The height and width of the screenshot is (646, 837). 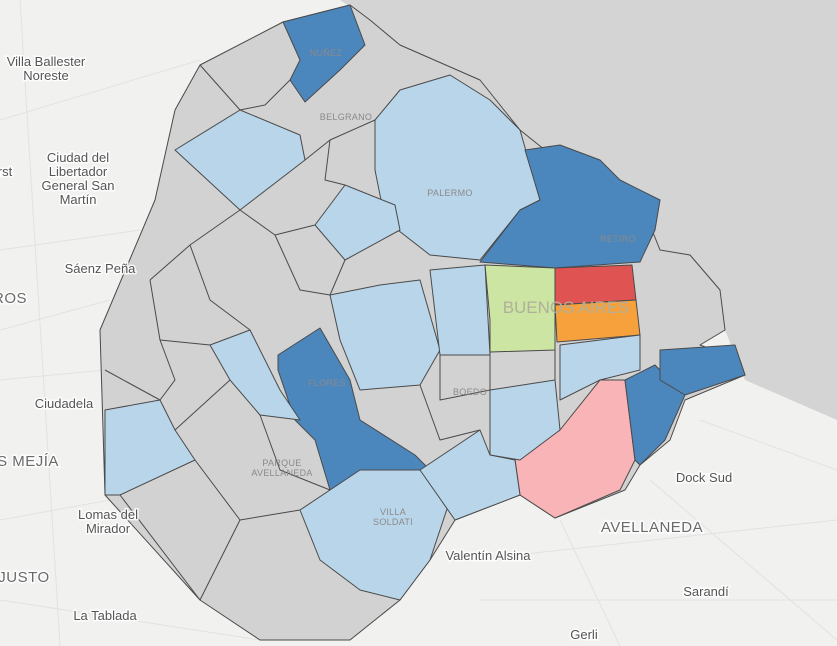 What do you see at coordinates (101, 268) in the screenshot?
I see `place-label: Sáenz Peña` at bounding box center [101, 268].